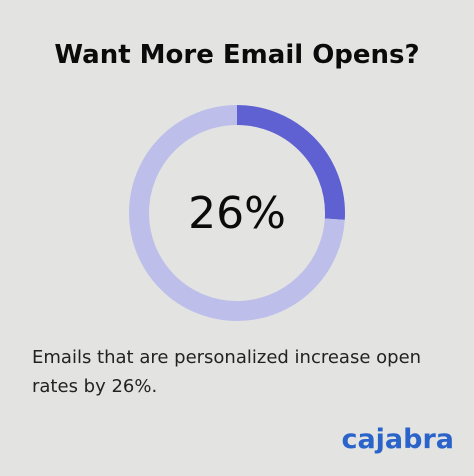 This screenshot has width=474, height=476. Describe the element at coordinates (397, 439) in the screenshot. I see `brand-logo: cajabra` at that location.